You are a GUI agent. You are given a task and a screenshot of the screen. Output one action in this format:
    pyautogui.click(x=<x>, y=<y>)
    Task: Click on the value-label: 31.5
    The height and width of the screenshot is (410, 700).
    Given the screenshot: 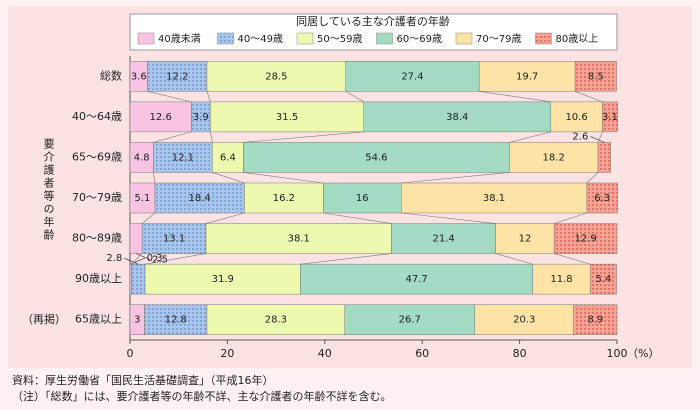 What is the action you would take?
    pyautogui.click(x=287, y=117)
    